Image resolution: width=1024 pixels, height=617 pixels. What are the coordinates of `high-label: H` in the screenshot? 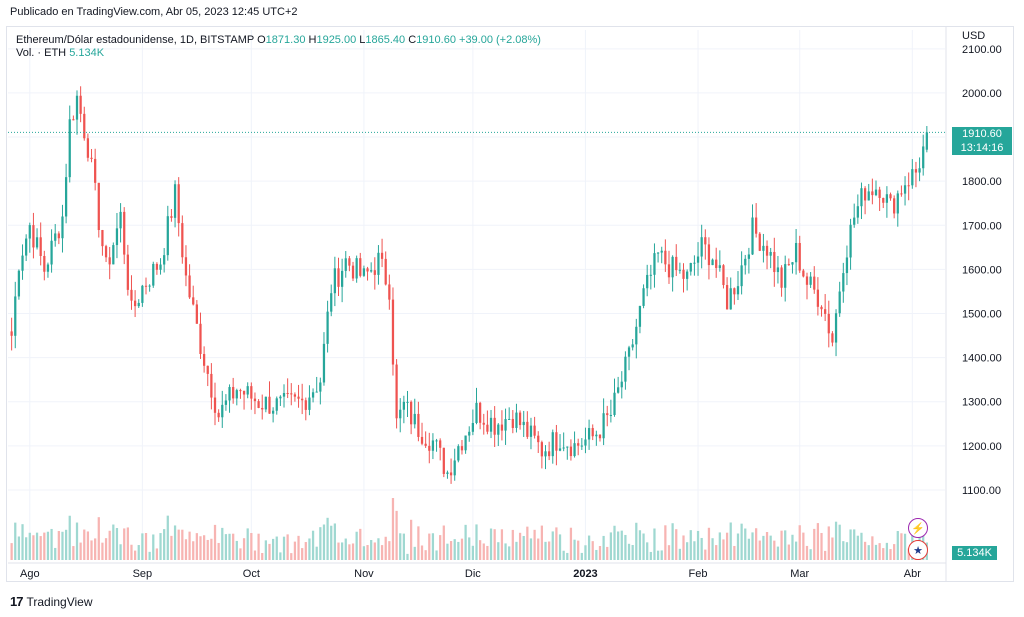 It's located at (312, 40).